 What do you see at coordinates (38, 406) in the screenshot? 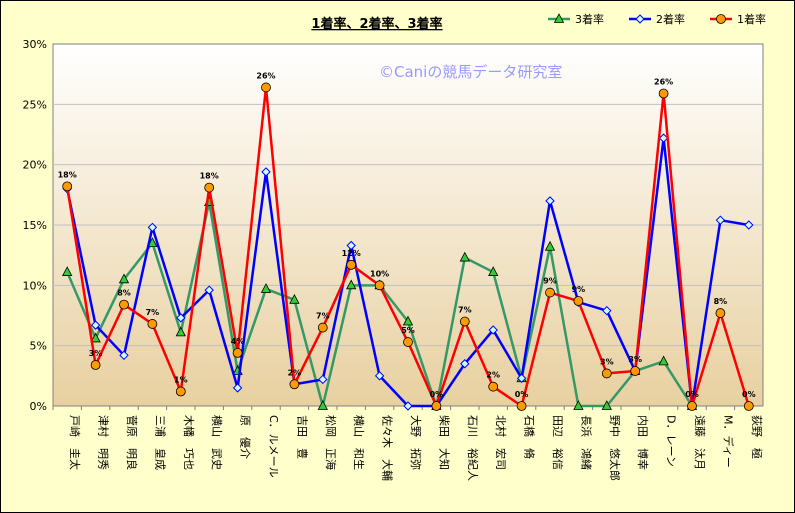
I see `y-tick-label: 0%` at bounding box center [38, 406].